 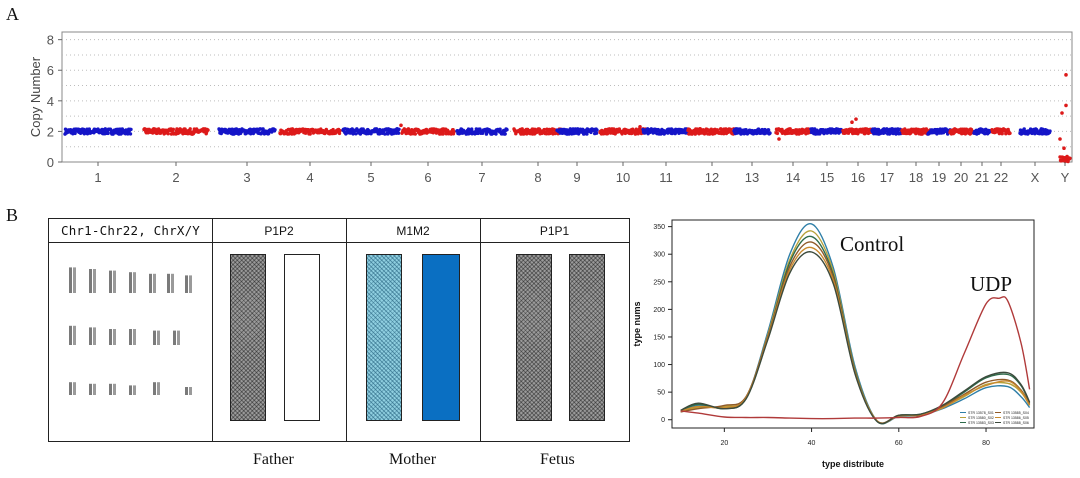 What do you see at coordinates (370, 177) in the screenshot?
I see `x-tick-label: 5` at bounding box center [370, 177].